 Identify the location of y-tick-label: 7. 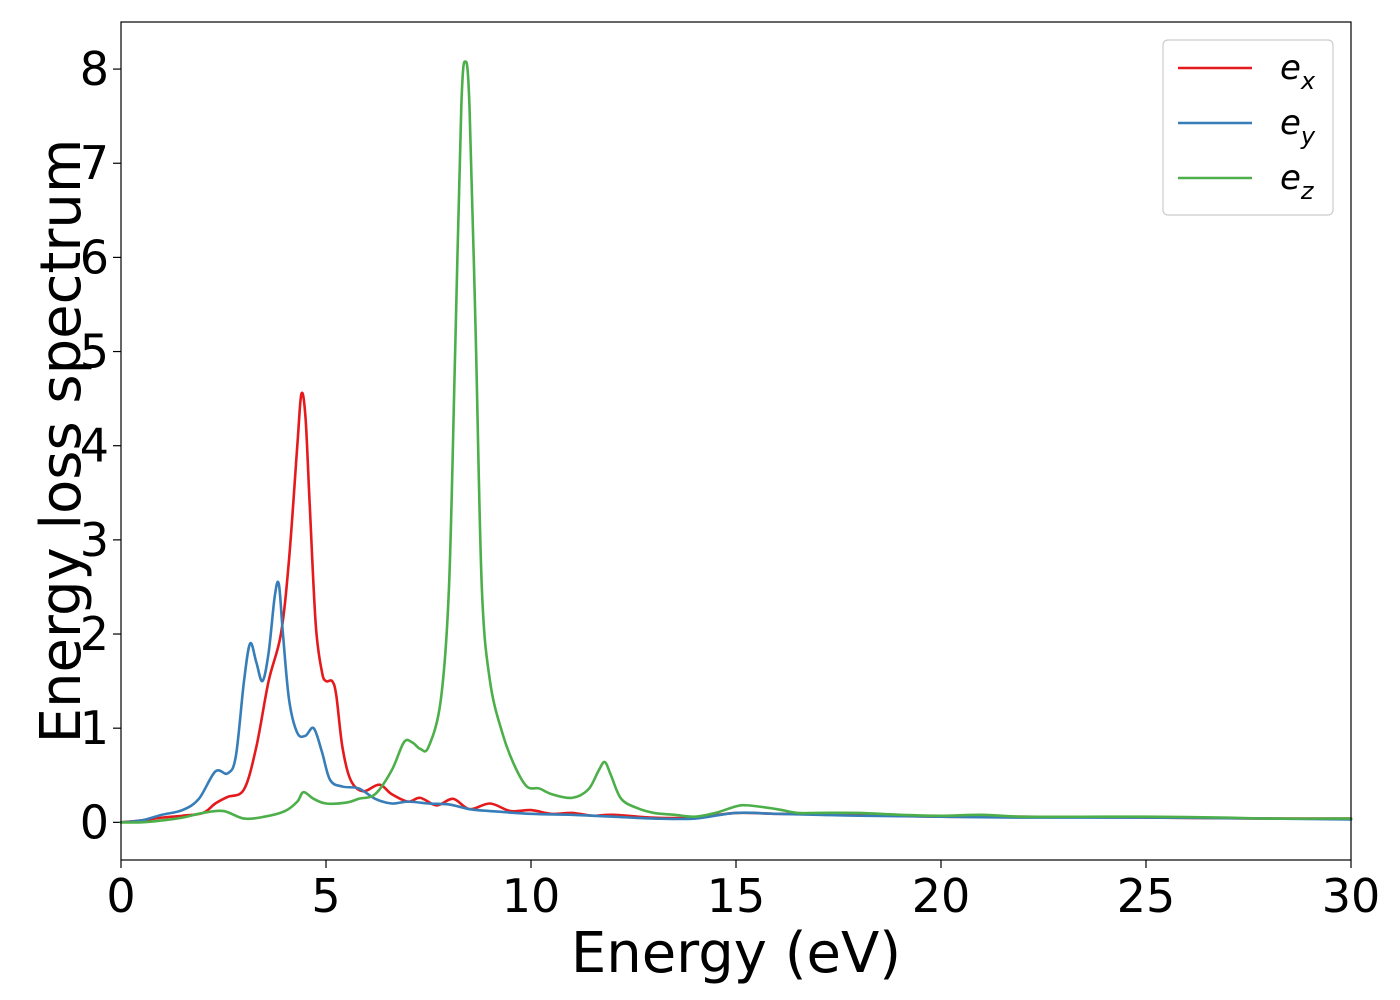
(94, 163).